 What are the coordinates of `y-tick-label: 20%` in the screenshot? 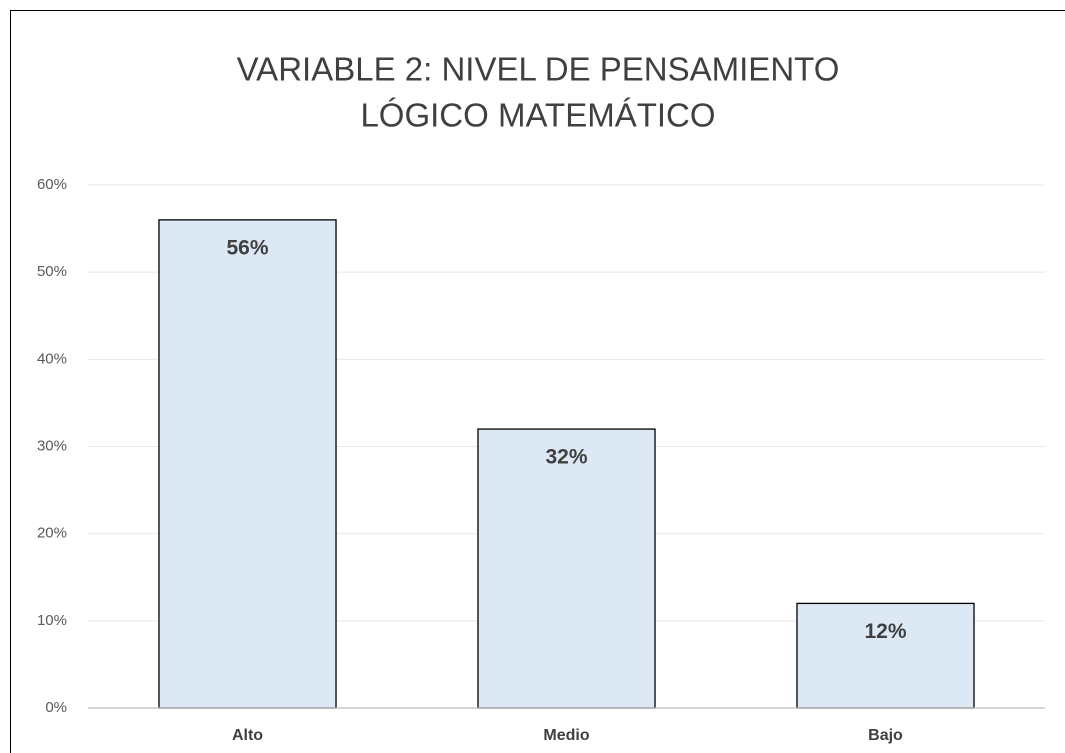 It's located at (52, 533).